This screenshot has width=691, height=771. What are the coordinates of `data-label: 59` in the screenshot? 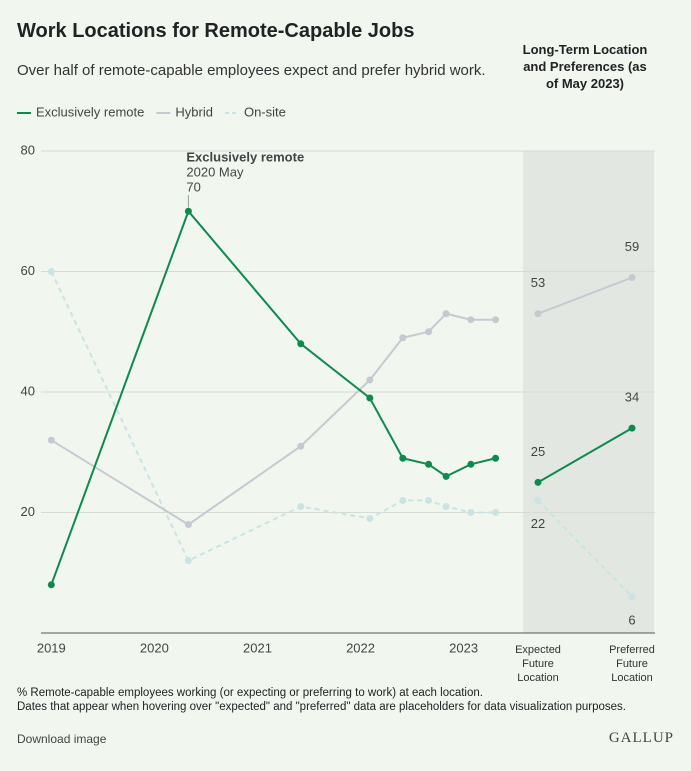 It's located at (632, 246).